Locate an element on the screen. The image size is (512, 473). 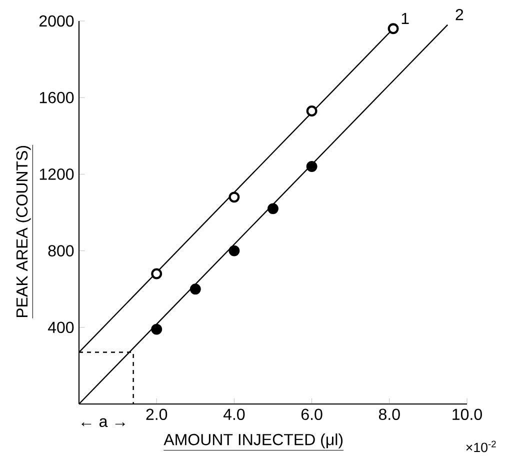
x-tick-label: 4.0 is located at coordinates (234, 414).